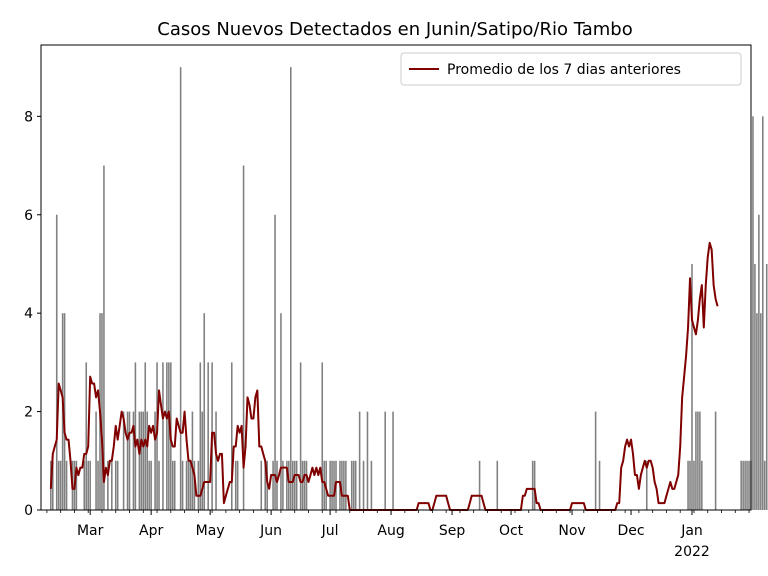 Image resolution: width=768 pixels, height=576 pixels. I want to click on x-tick-label: Nov, so click(571, 531).